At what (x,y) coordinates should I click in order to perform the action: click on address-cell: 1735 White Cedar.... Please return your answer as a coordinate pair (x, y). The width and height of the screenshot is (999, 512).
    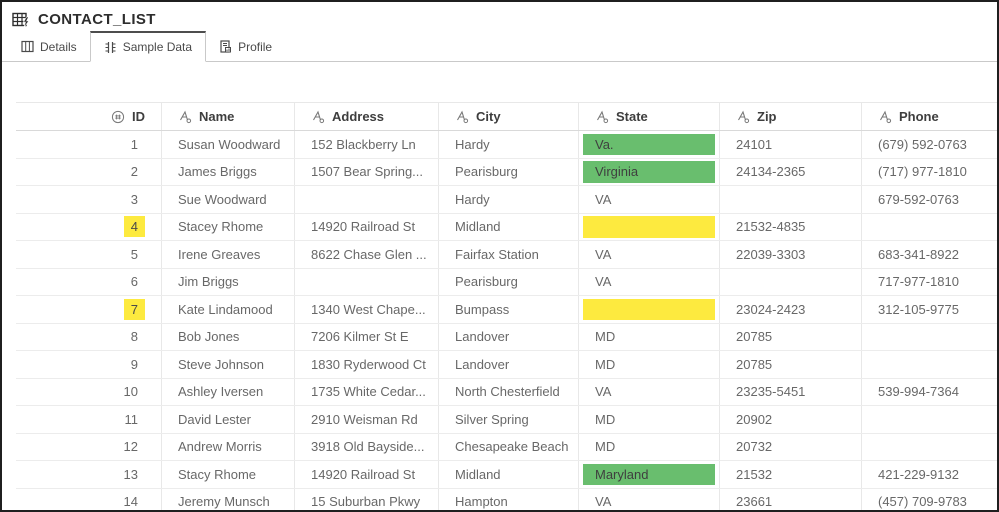
    Looking at the image, I should click on (367, 391).